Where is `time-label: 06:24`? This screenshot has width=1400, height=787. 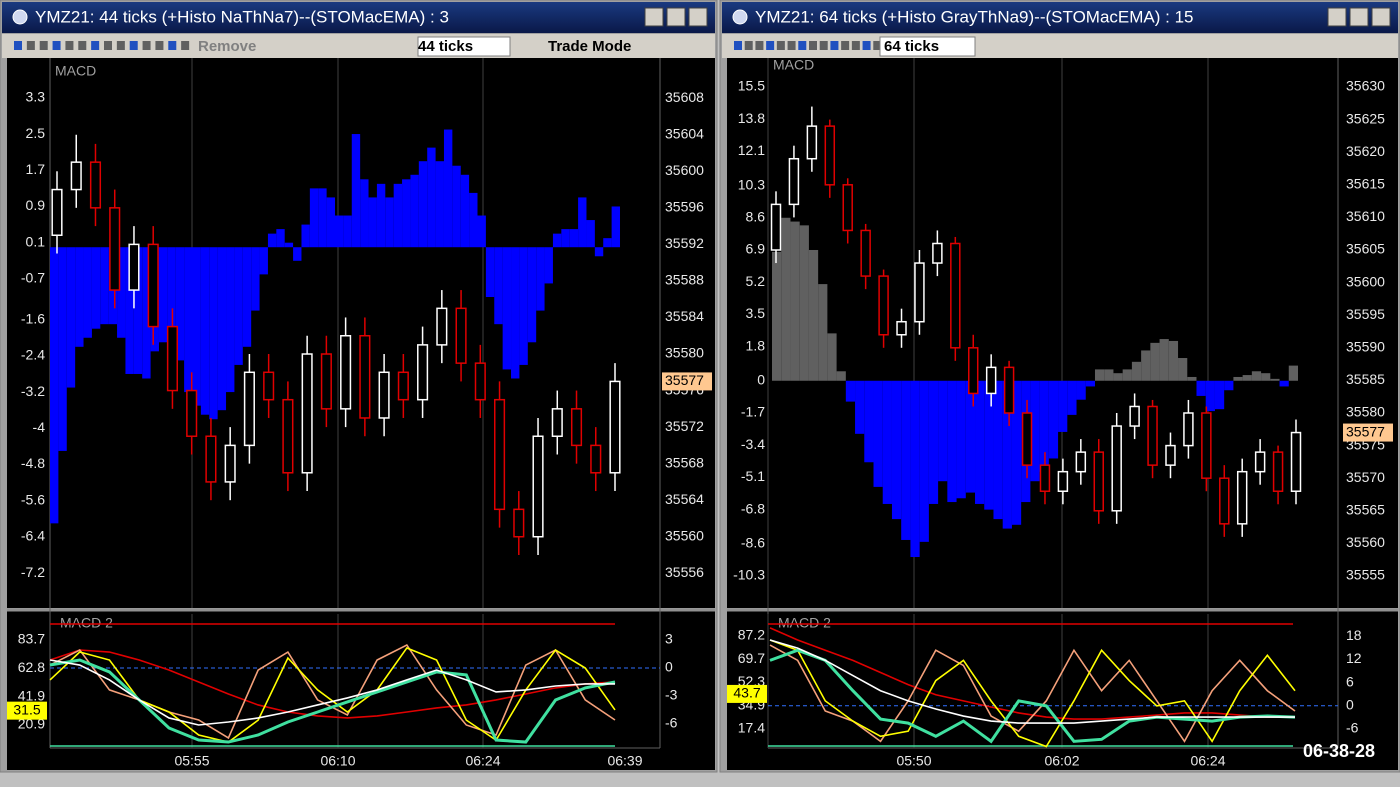
time-label: 06:24 is located at coordinates (1207, 761).